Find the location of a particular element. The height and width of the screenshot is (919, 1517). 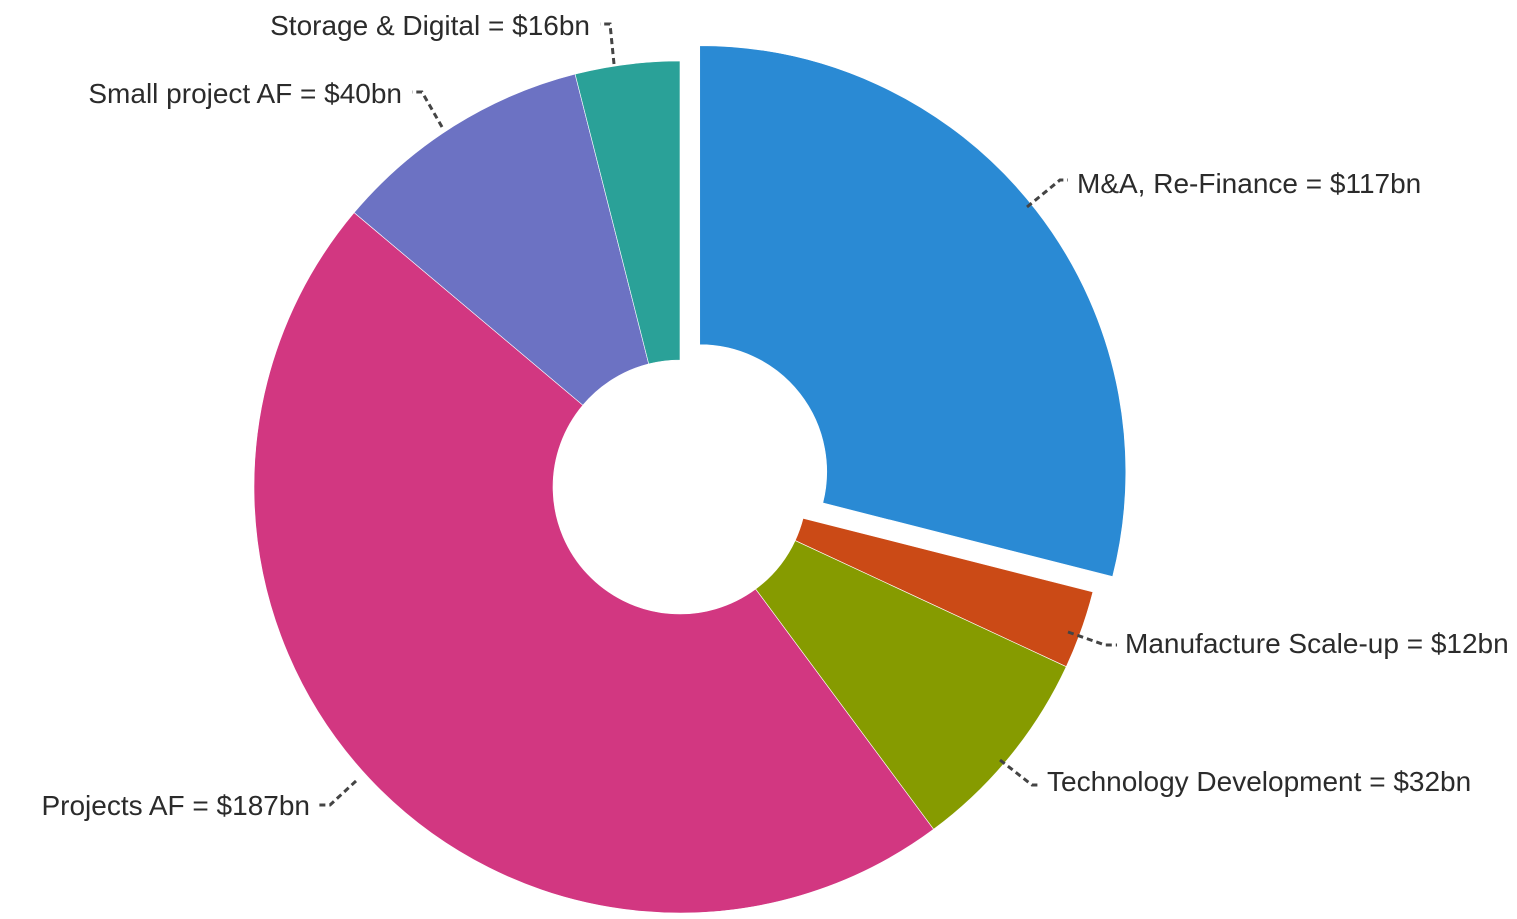

slice-storage-digital is located at coordinates (627, 212).